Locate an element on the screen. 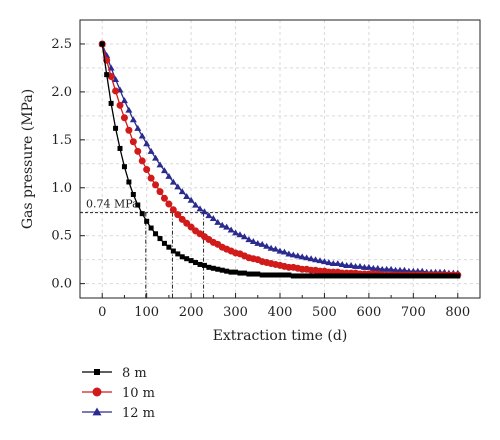 This screenshot has height=440, width=500. x-tick-label: 500 is located at coordinates (324, 312).